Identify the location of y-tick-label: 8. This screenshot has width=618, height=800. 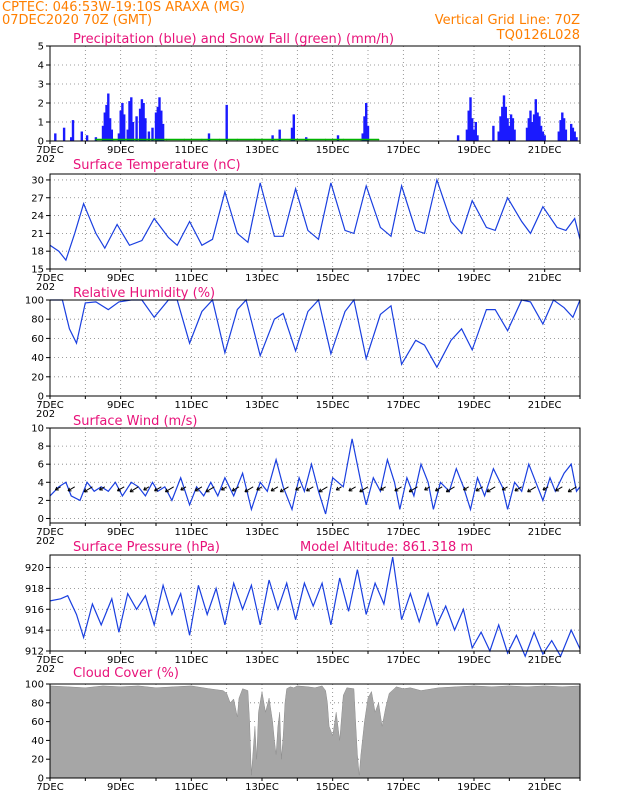
(41, 447).